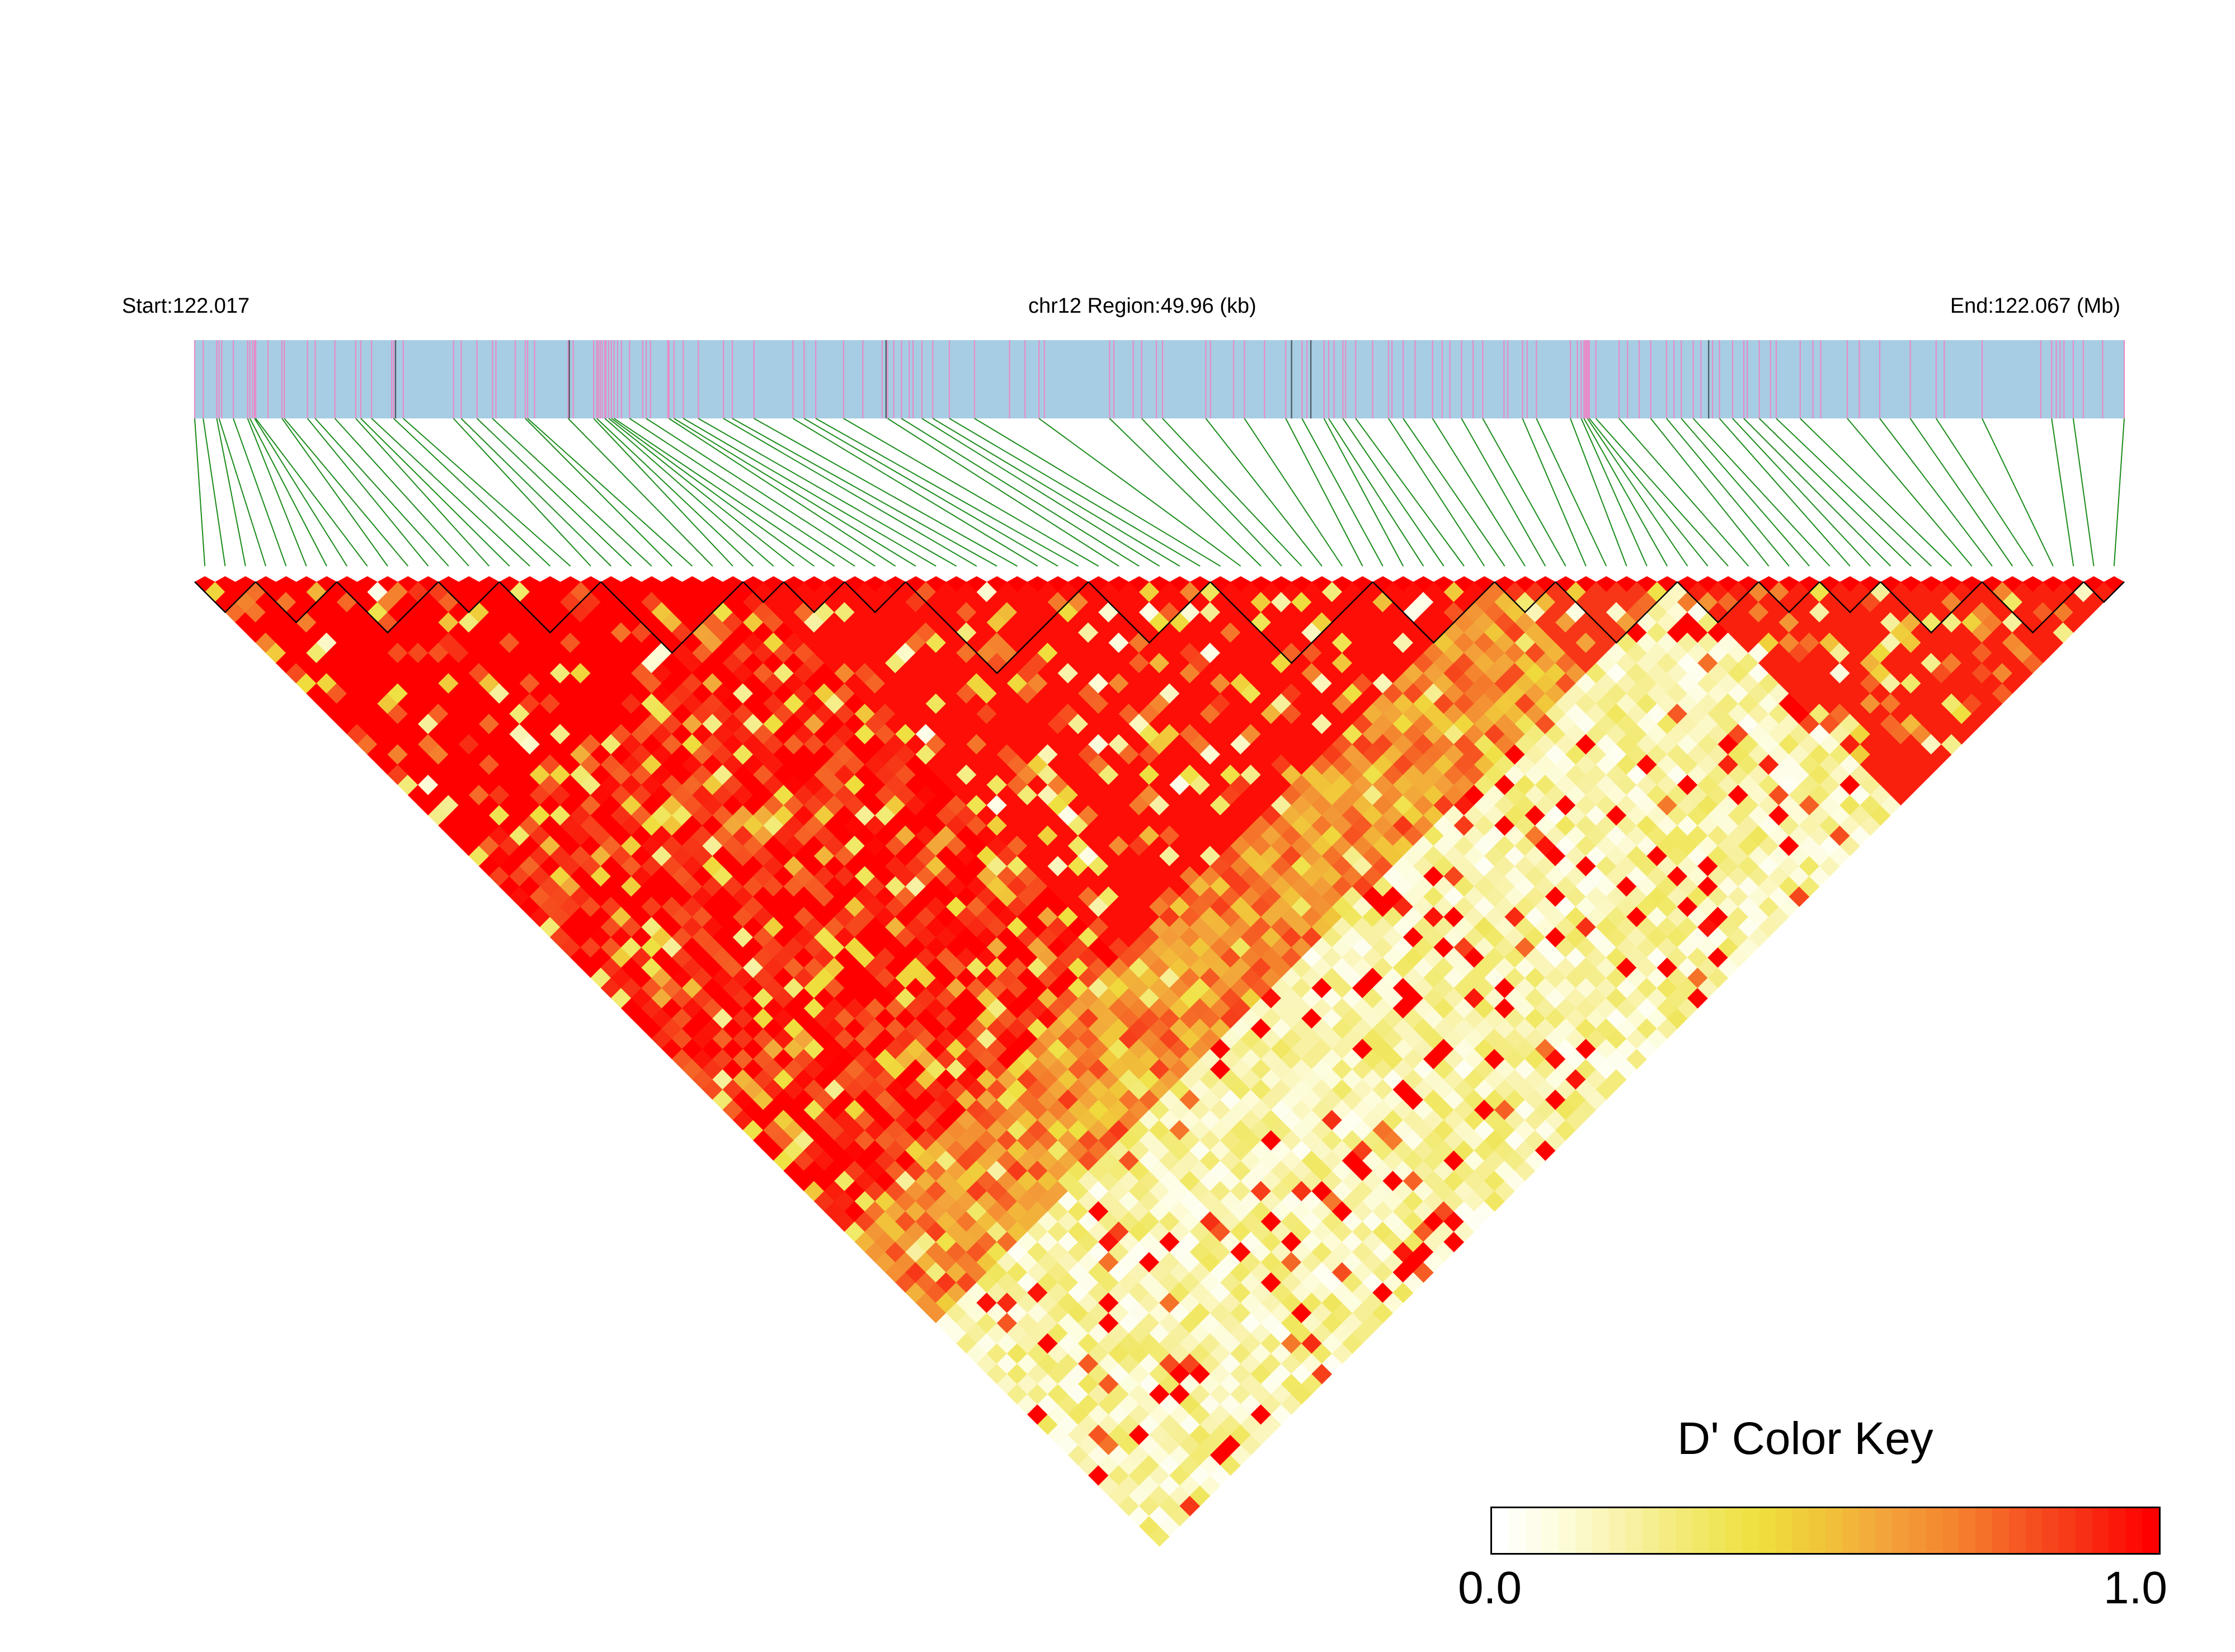  I want to click on region-end-label: End:122.067 (Mb), so click(2035, 306).